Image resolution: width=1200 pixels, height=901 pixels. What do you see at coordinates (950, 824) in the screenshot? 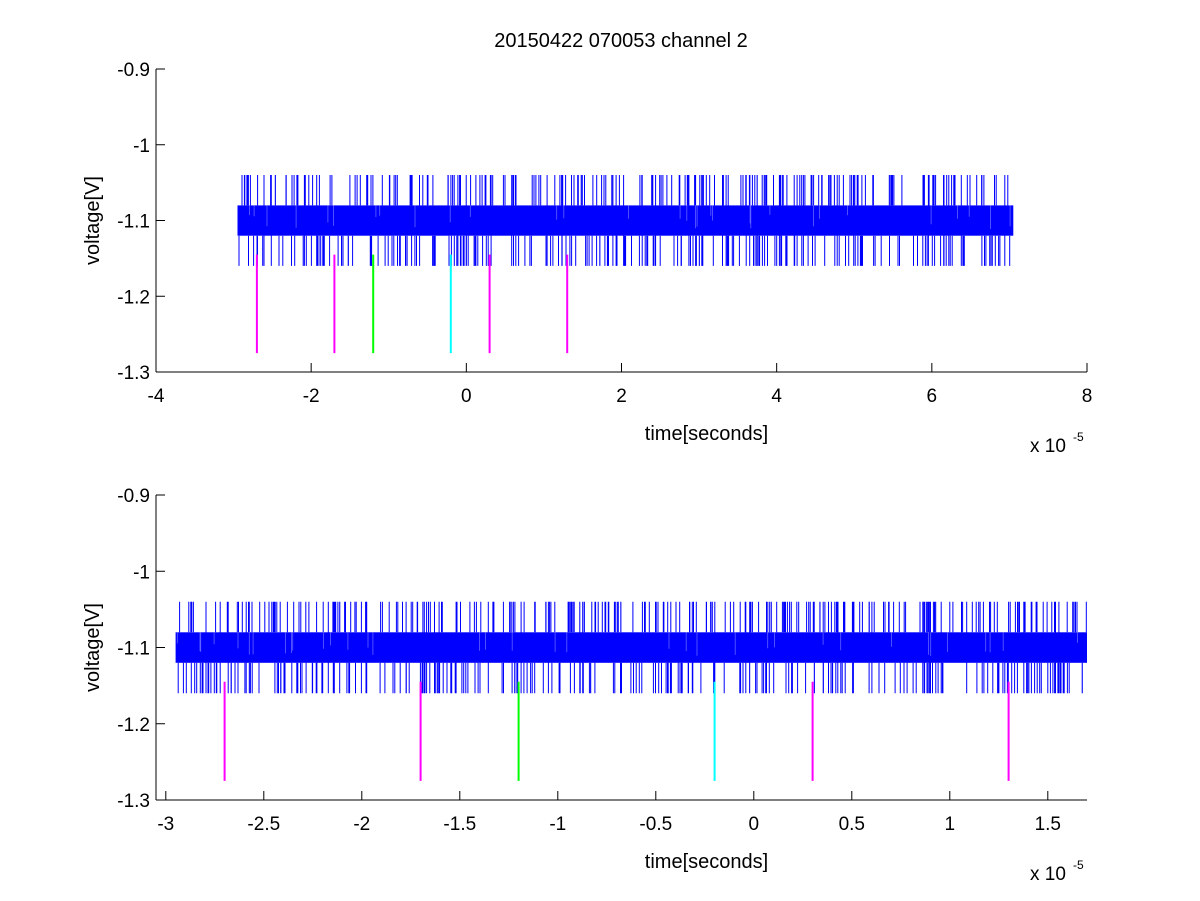
I see `x-tick-label: 1` at bounding box center [950, 824].